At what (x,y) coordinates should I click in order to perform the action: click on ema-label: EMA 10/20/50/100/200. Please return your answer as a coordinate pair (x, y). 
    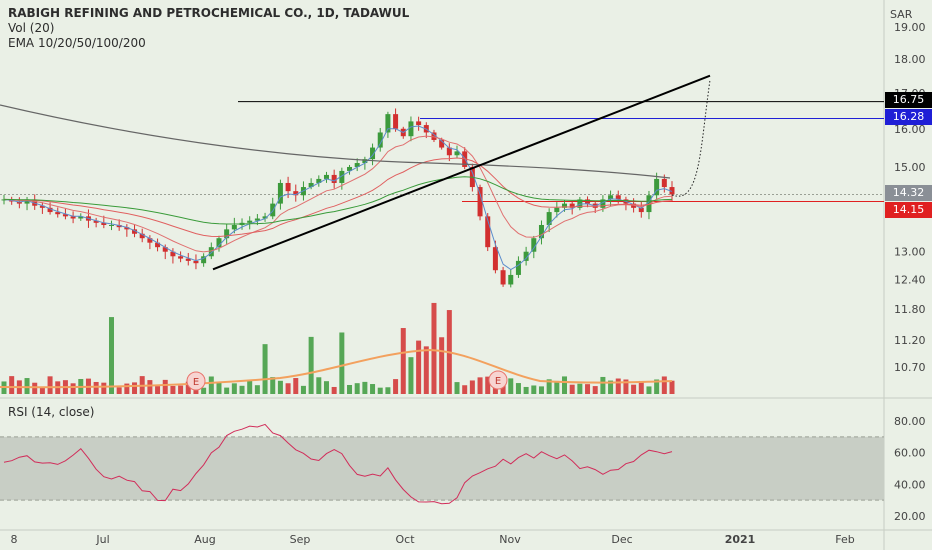
    Looking at the image, I should click on (77, 43).